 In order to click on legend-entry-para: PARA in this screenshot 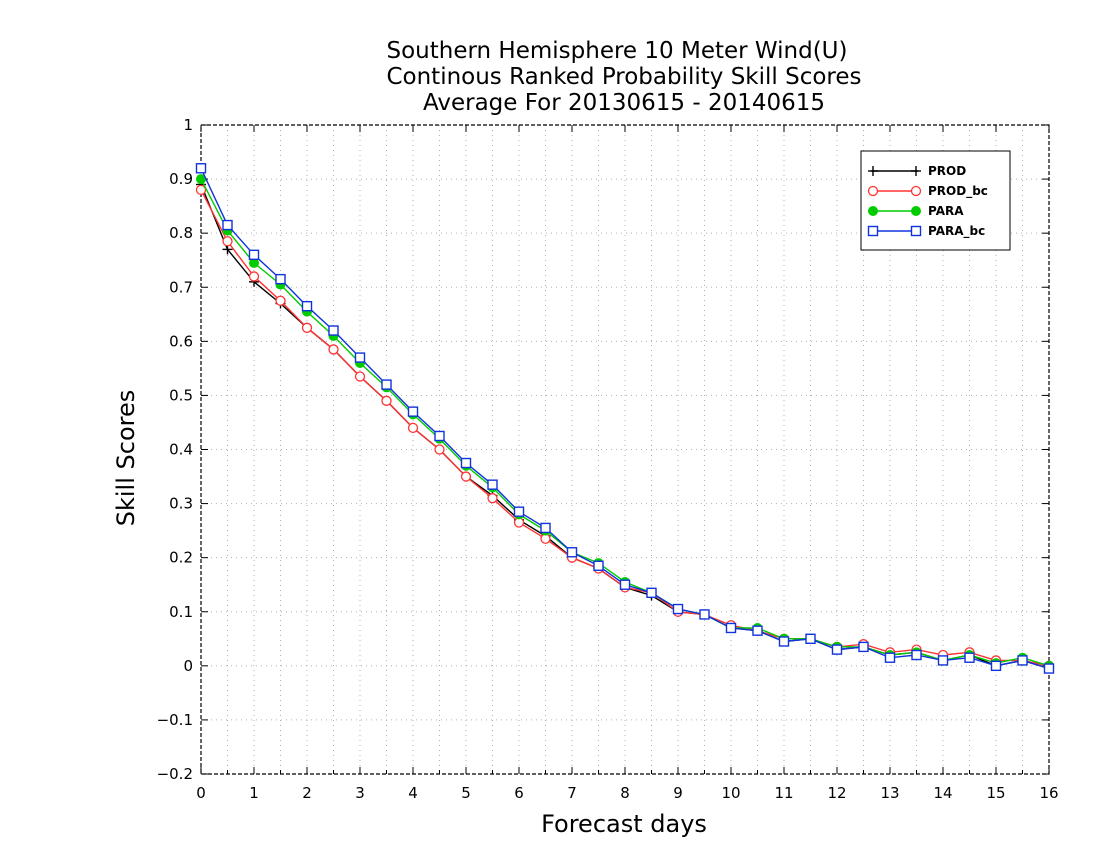, I will do `click(916, 211)`.